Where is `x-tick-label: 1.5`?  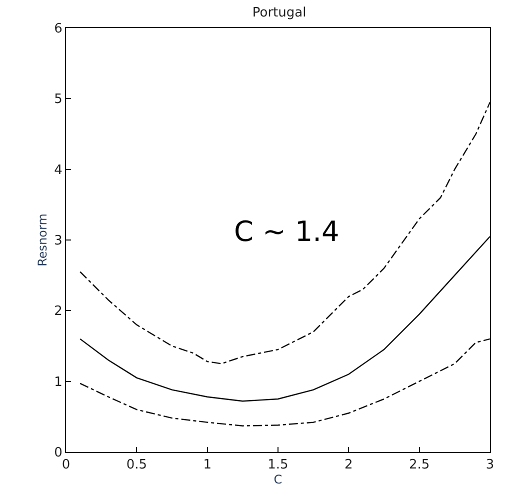 x-tick-label: 1.5 is located at coordinates (278, 465).